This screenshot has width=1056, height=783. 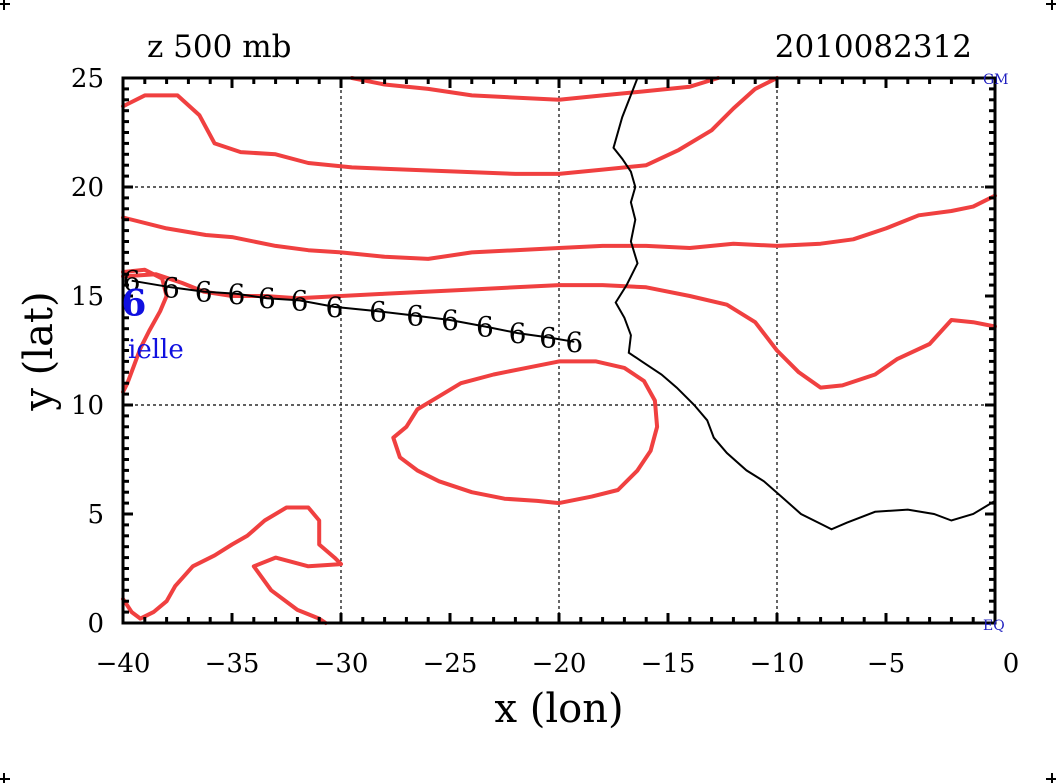 What do you see at coordinates (450, 664) in the screenshot?
I see `x-tick-label: −25` at bounding box center [450, 664].